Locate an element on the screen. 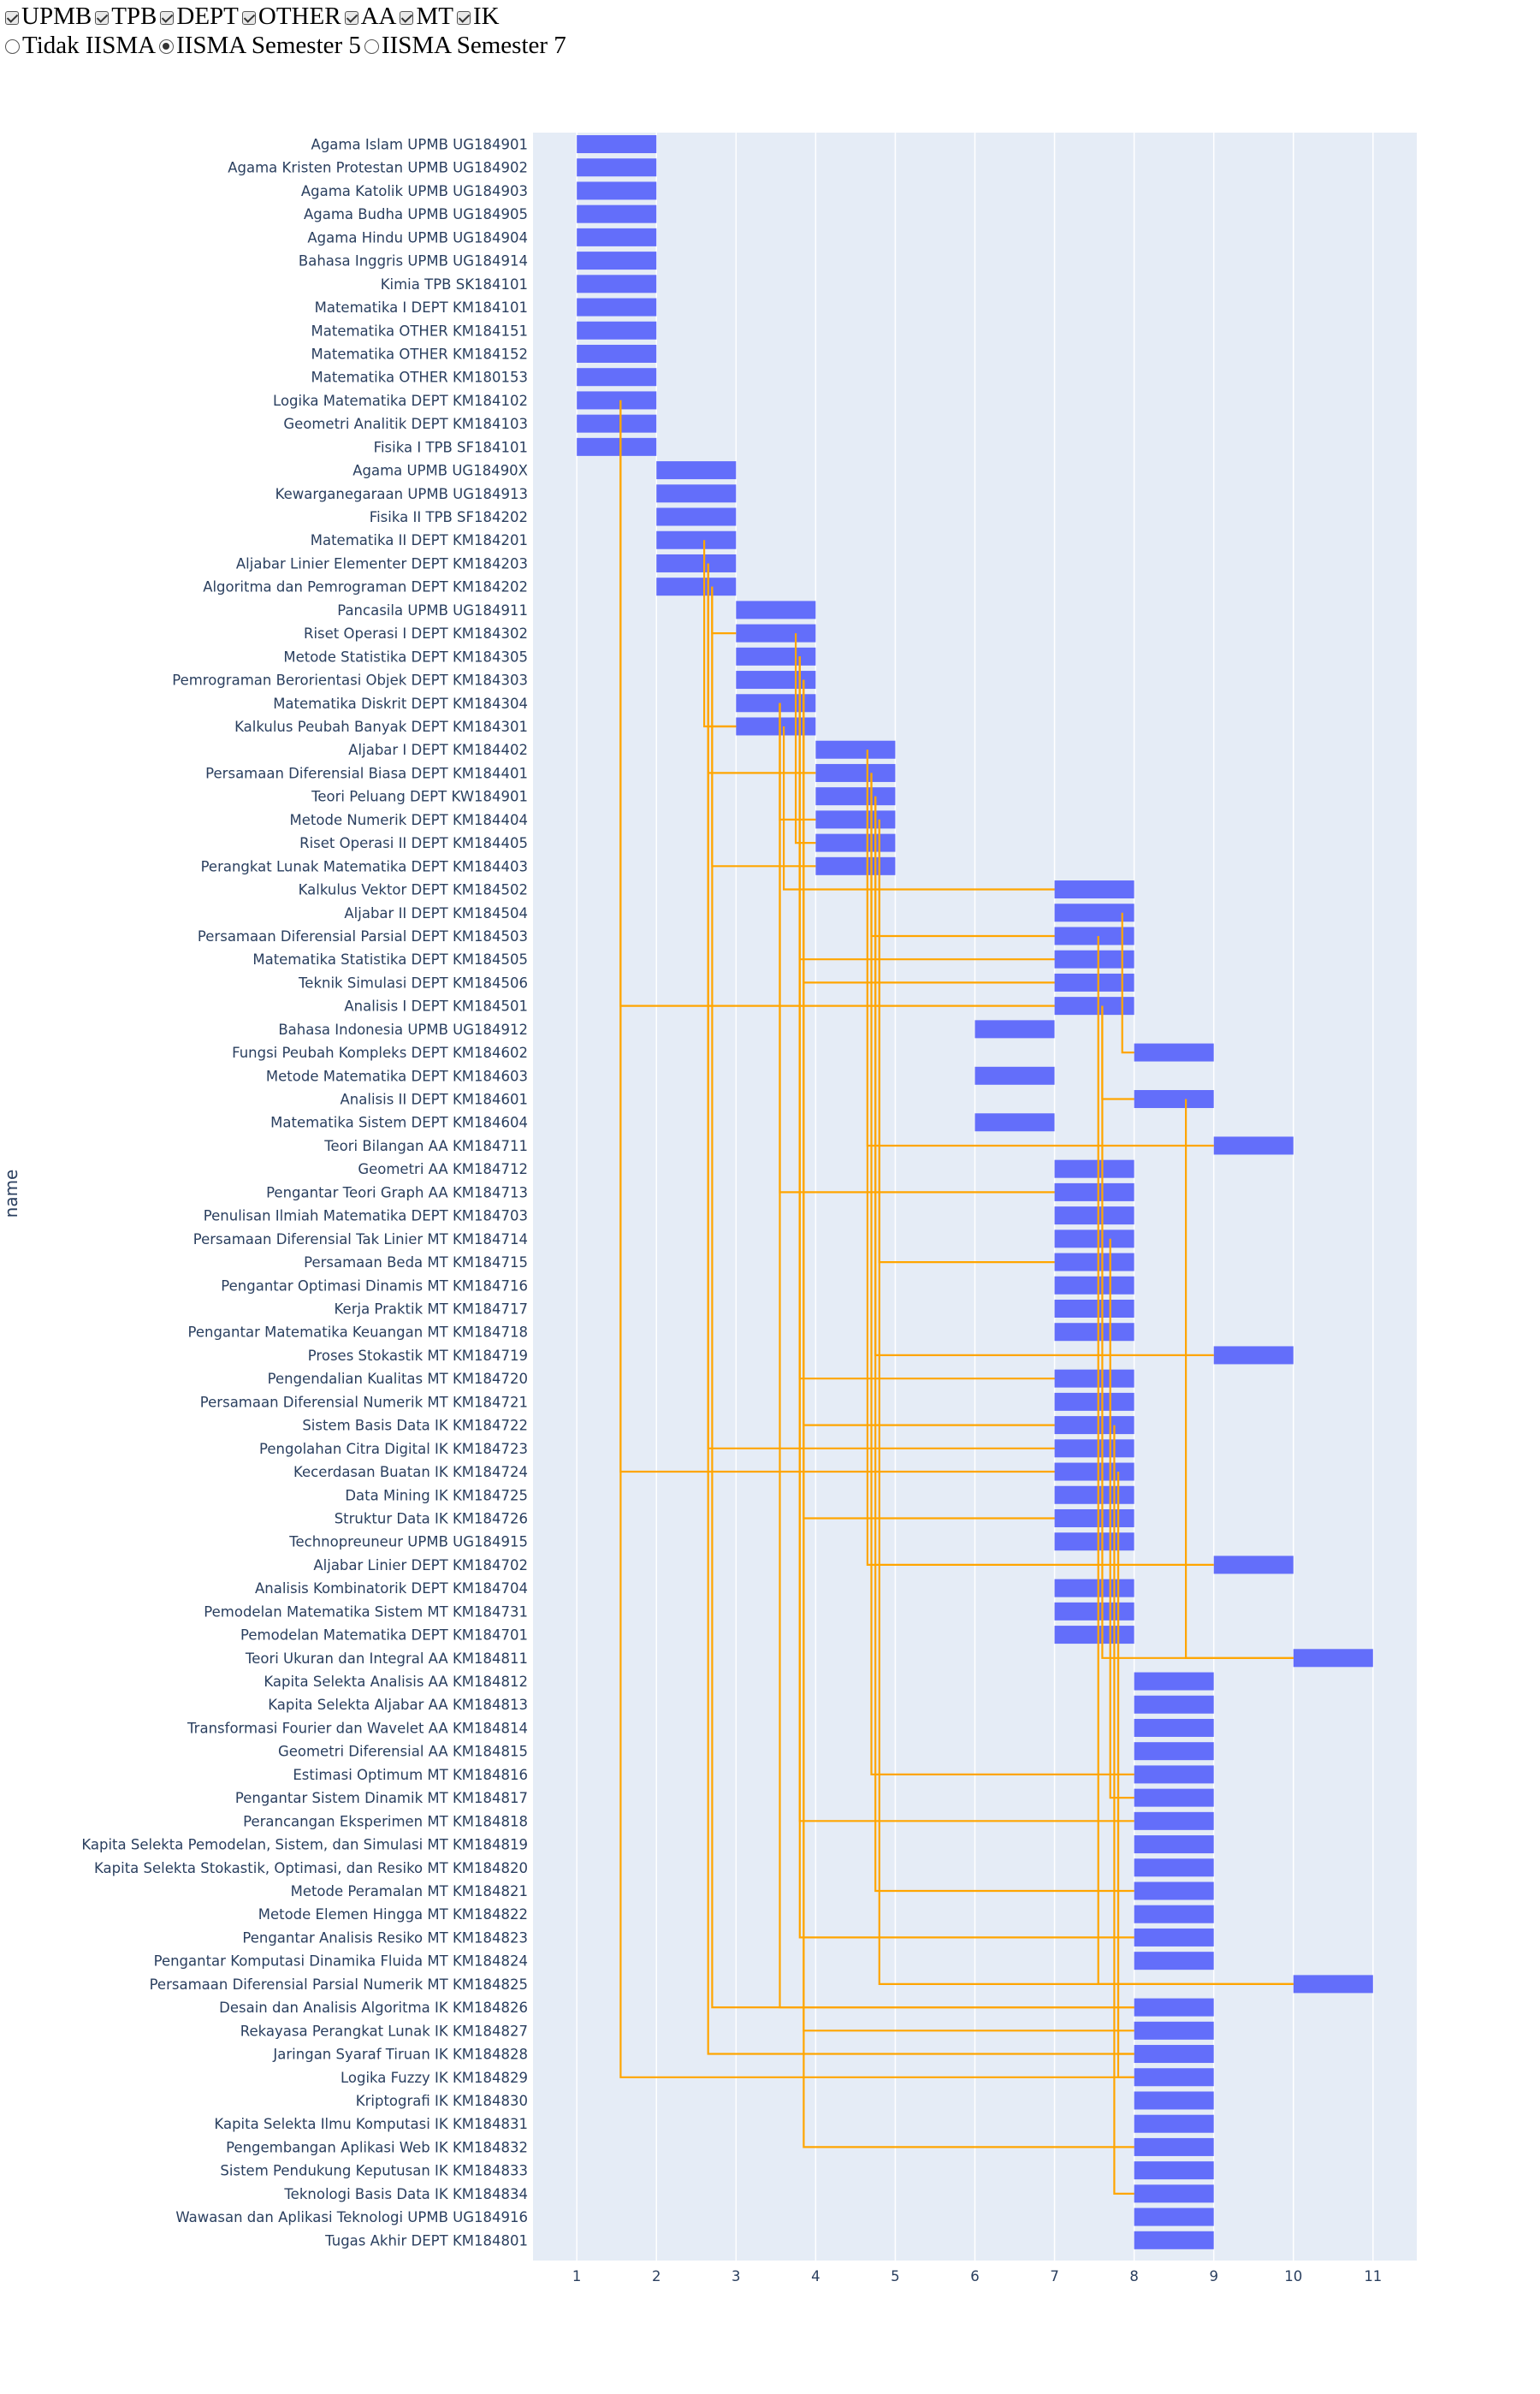 Image resolution: width=1540 pixels, height=2394 pixels. radio-tidak-iisma: Tidak IISMA is located at coordinates (80, 46).